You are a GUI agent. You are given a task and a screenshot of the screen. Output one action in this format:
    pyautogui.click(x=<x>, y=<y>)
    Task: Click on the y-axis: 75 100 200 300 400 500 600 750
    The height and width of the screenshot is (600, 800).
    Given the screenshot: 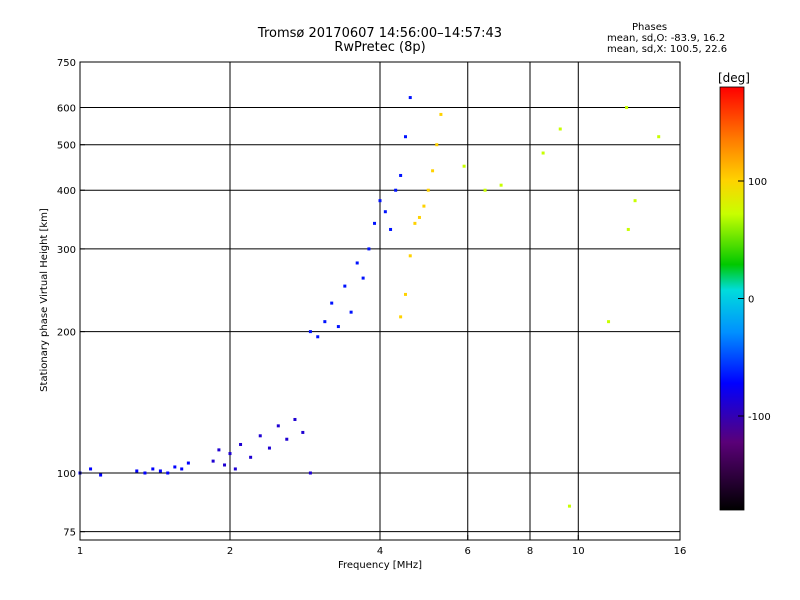 What is the action you would take?
    pyautogui.click(x=71, y=298)
    